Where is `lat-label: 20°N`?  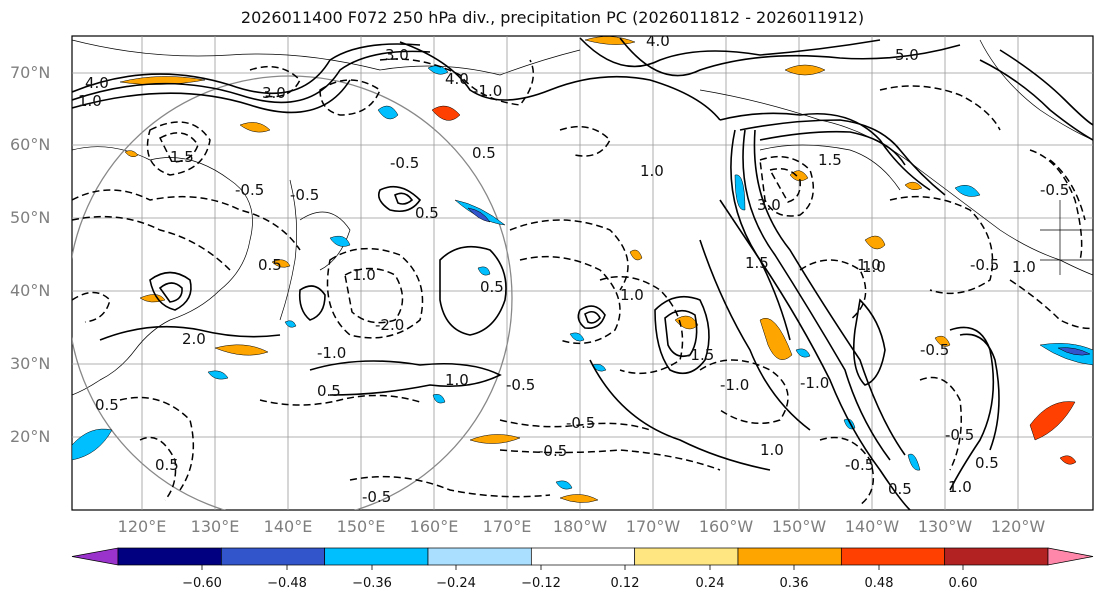 lat-label: 20°N is located at coordinates (30, 436).